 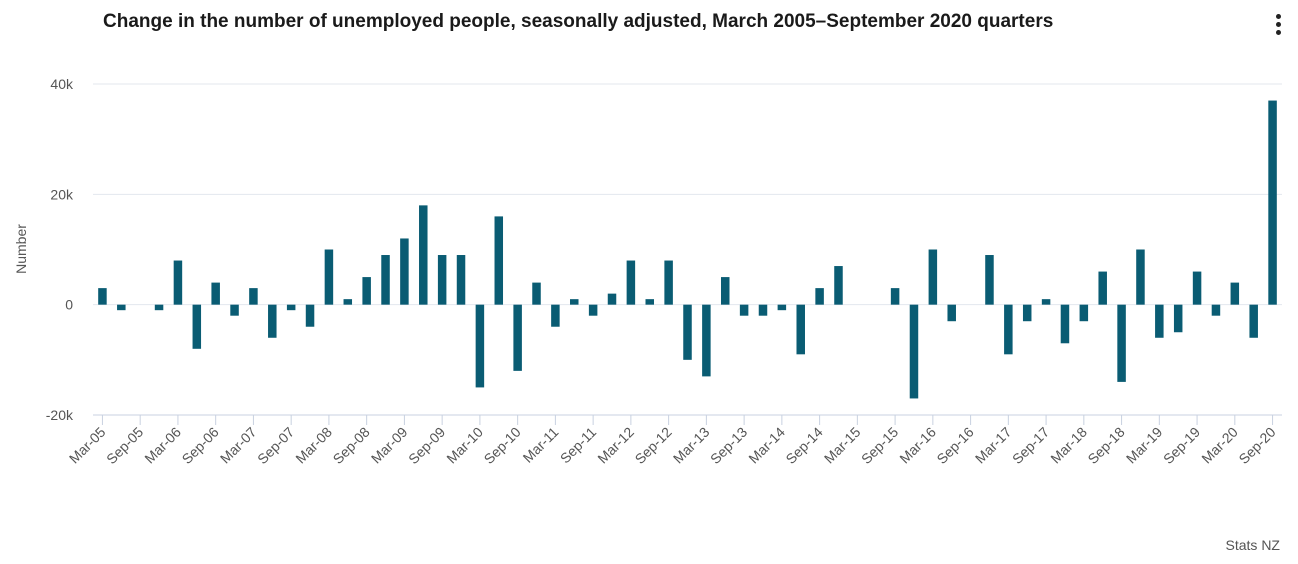 What do you see at coordinates (1068, 445) in the screenshot?
I see `x-tick-label: Mar-18` at bounding box center [1068, 445].